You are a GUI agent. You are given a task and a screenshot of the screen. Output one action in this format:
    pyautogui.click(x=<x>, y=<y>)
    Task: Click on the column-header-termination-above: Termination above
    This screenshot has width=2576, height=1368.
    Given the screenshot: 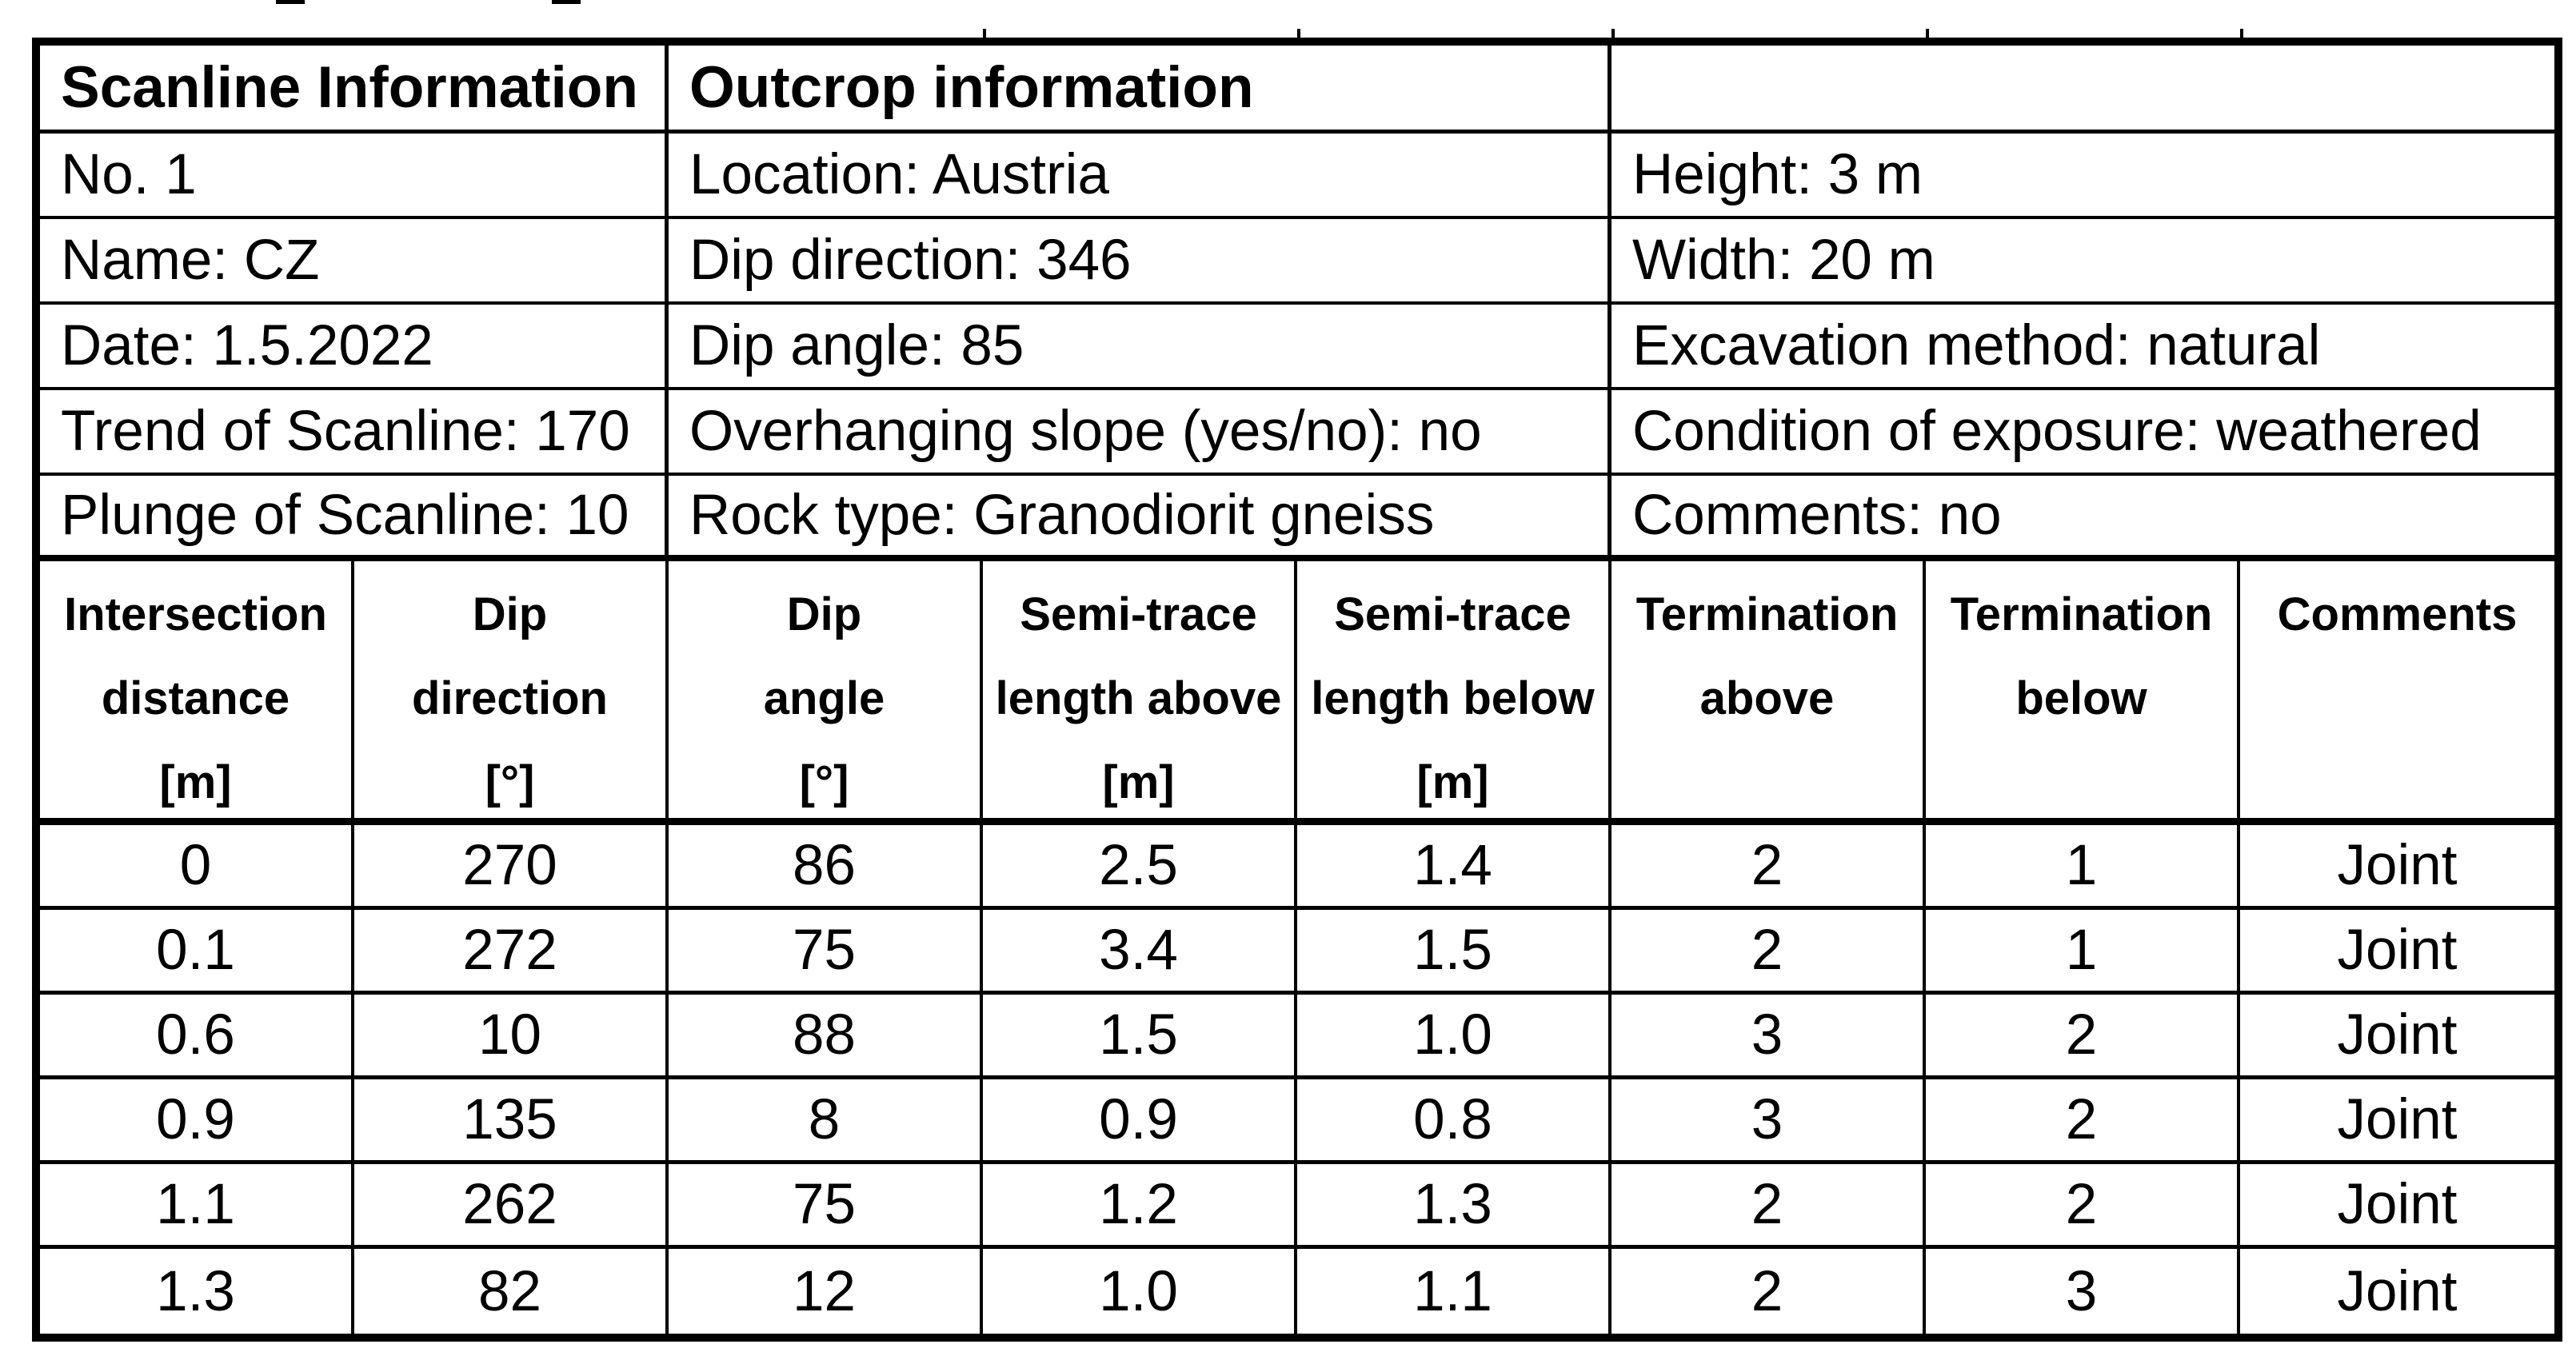 What is the action you would take?
    pyautogui.click(x=1768, y=693)
    